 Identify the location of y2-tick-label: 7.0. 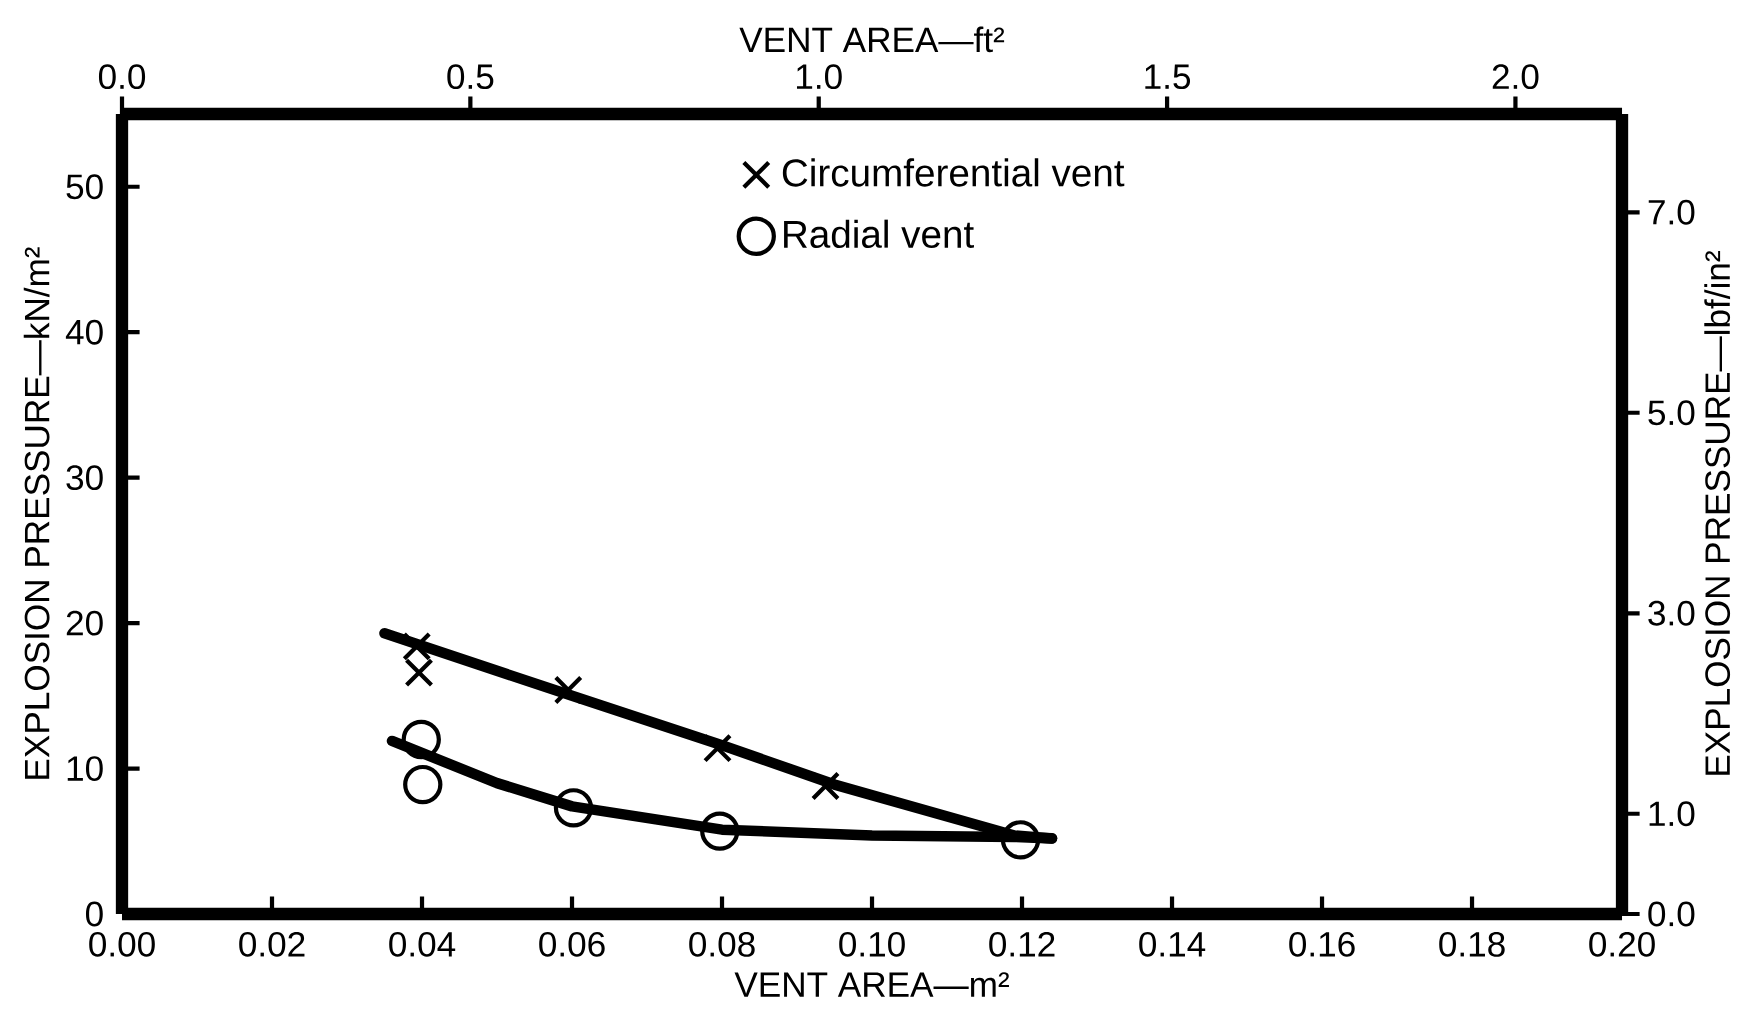
(1671, 212).